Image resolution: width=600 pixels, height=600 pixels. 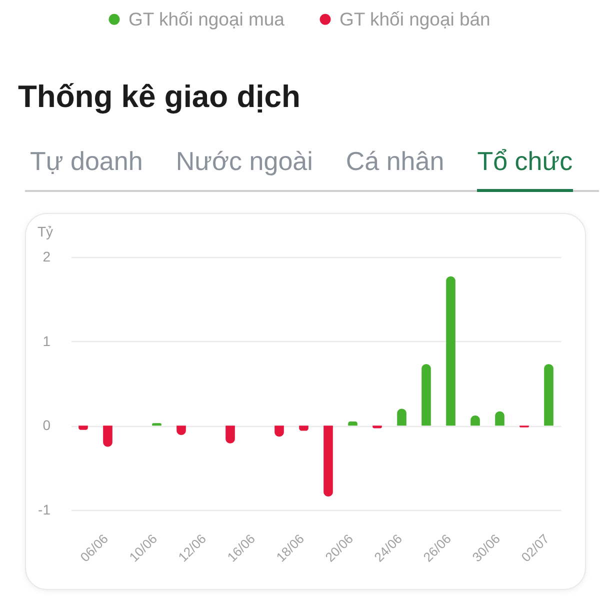 What do you see at coordinates (46, 340) in the screenshot?
I see `y-tick-label: 1` at bounding box center [46, 340].